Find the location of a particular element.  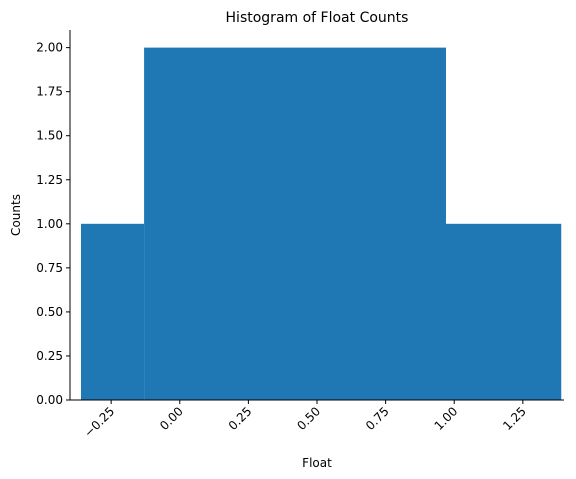

x-tick-label-5: 1.00 is located at coordinates (446, 418).